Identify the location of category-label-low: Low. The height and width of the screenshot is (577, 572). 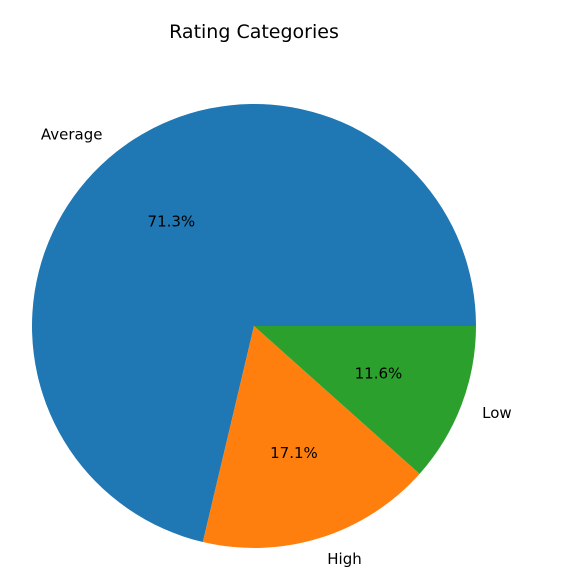
(497, 413).